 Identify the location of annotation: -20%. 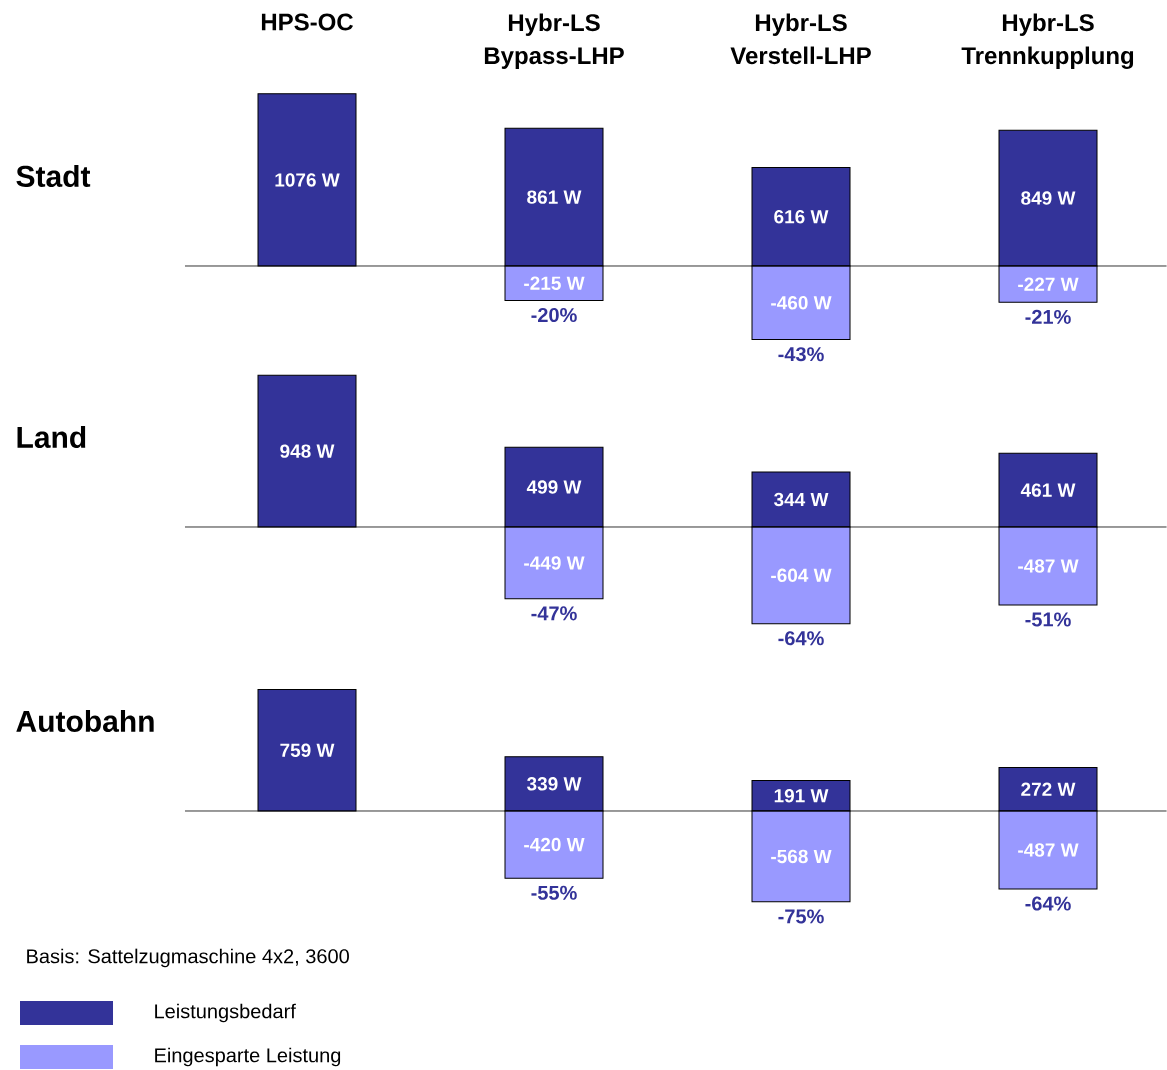
(554, 315).